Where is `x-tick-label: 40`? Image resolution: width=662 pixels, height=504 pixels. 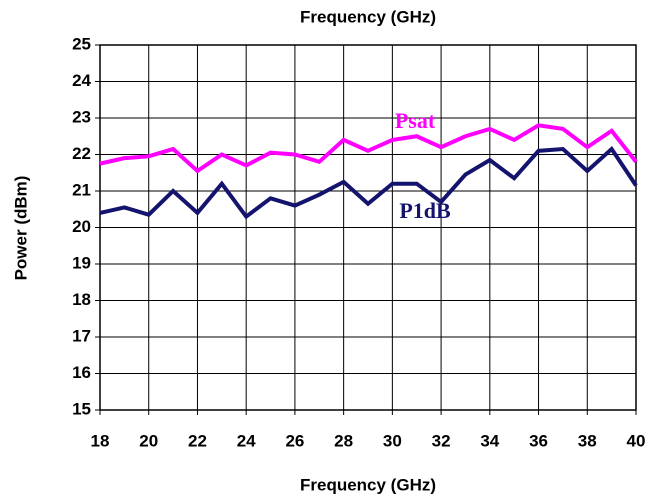 x-tick-label: 40 is located at coordinates (636, 440).